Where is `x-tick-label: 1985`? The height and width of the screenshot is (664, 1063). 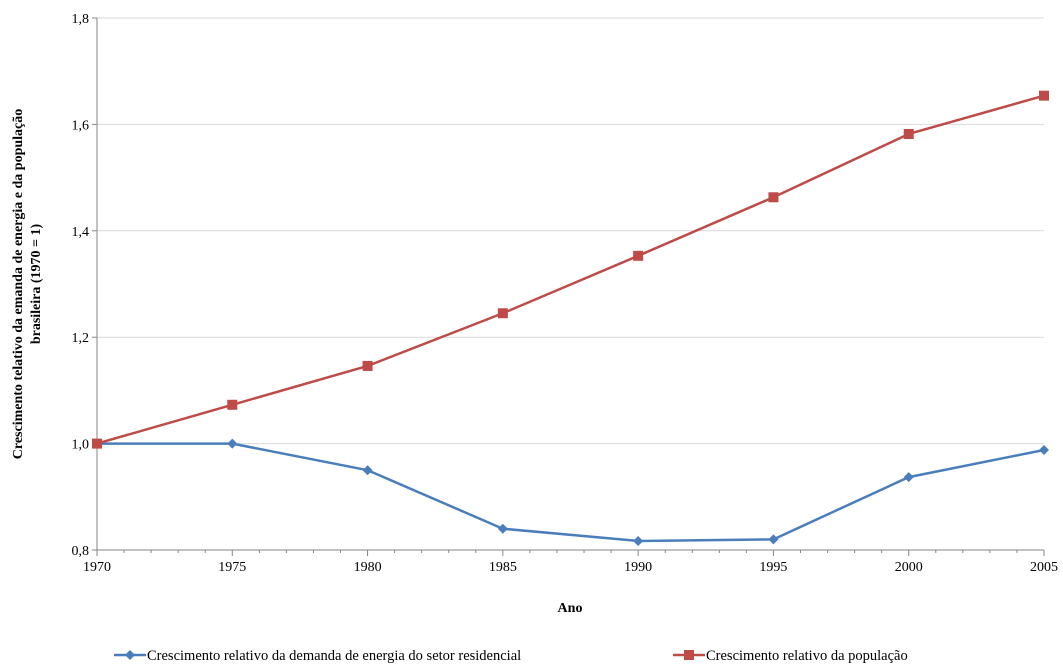 x-tick-label: 1985 is located at coordinates (503, 567).